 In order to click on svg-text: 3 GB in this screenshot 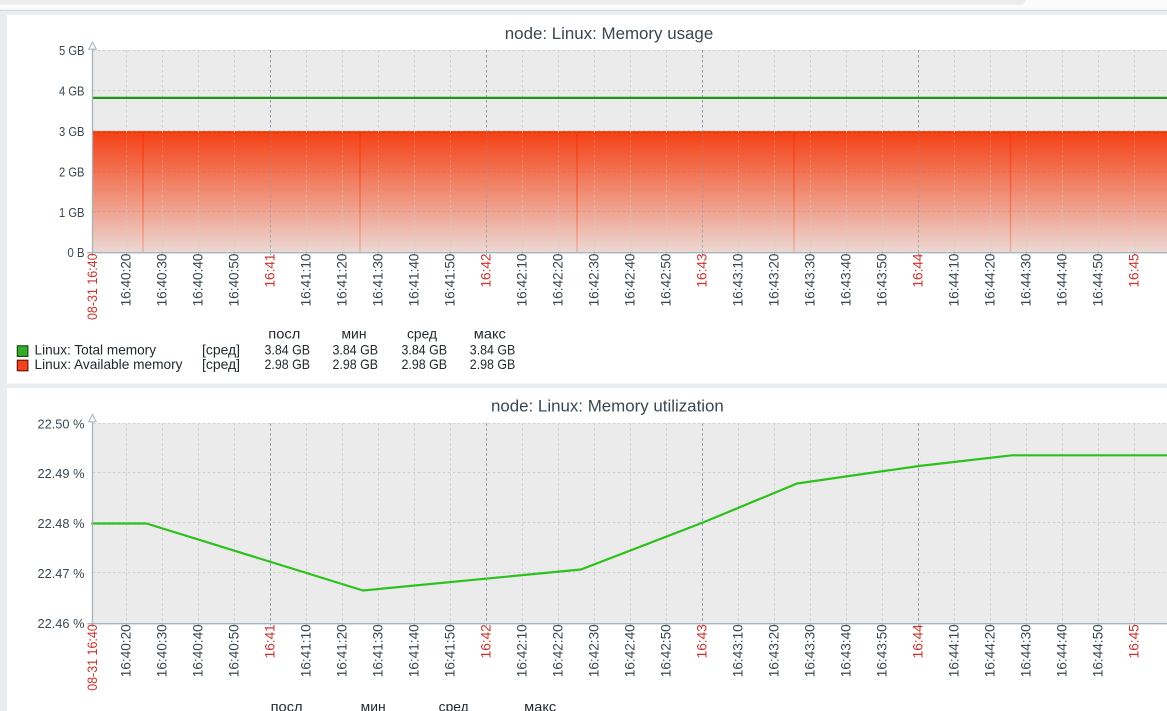, I will do `click(72, 132)`.